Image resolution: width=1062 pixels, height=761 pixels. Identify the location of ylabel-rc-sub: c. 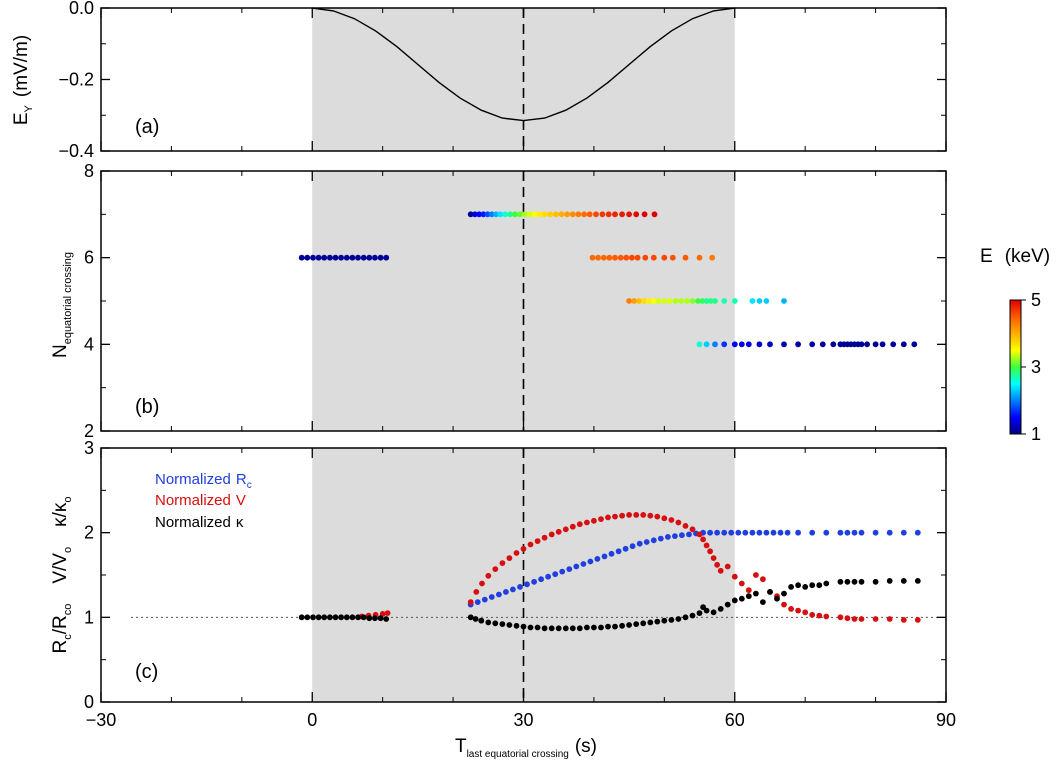
(68, 637).